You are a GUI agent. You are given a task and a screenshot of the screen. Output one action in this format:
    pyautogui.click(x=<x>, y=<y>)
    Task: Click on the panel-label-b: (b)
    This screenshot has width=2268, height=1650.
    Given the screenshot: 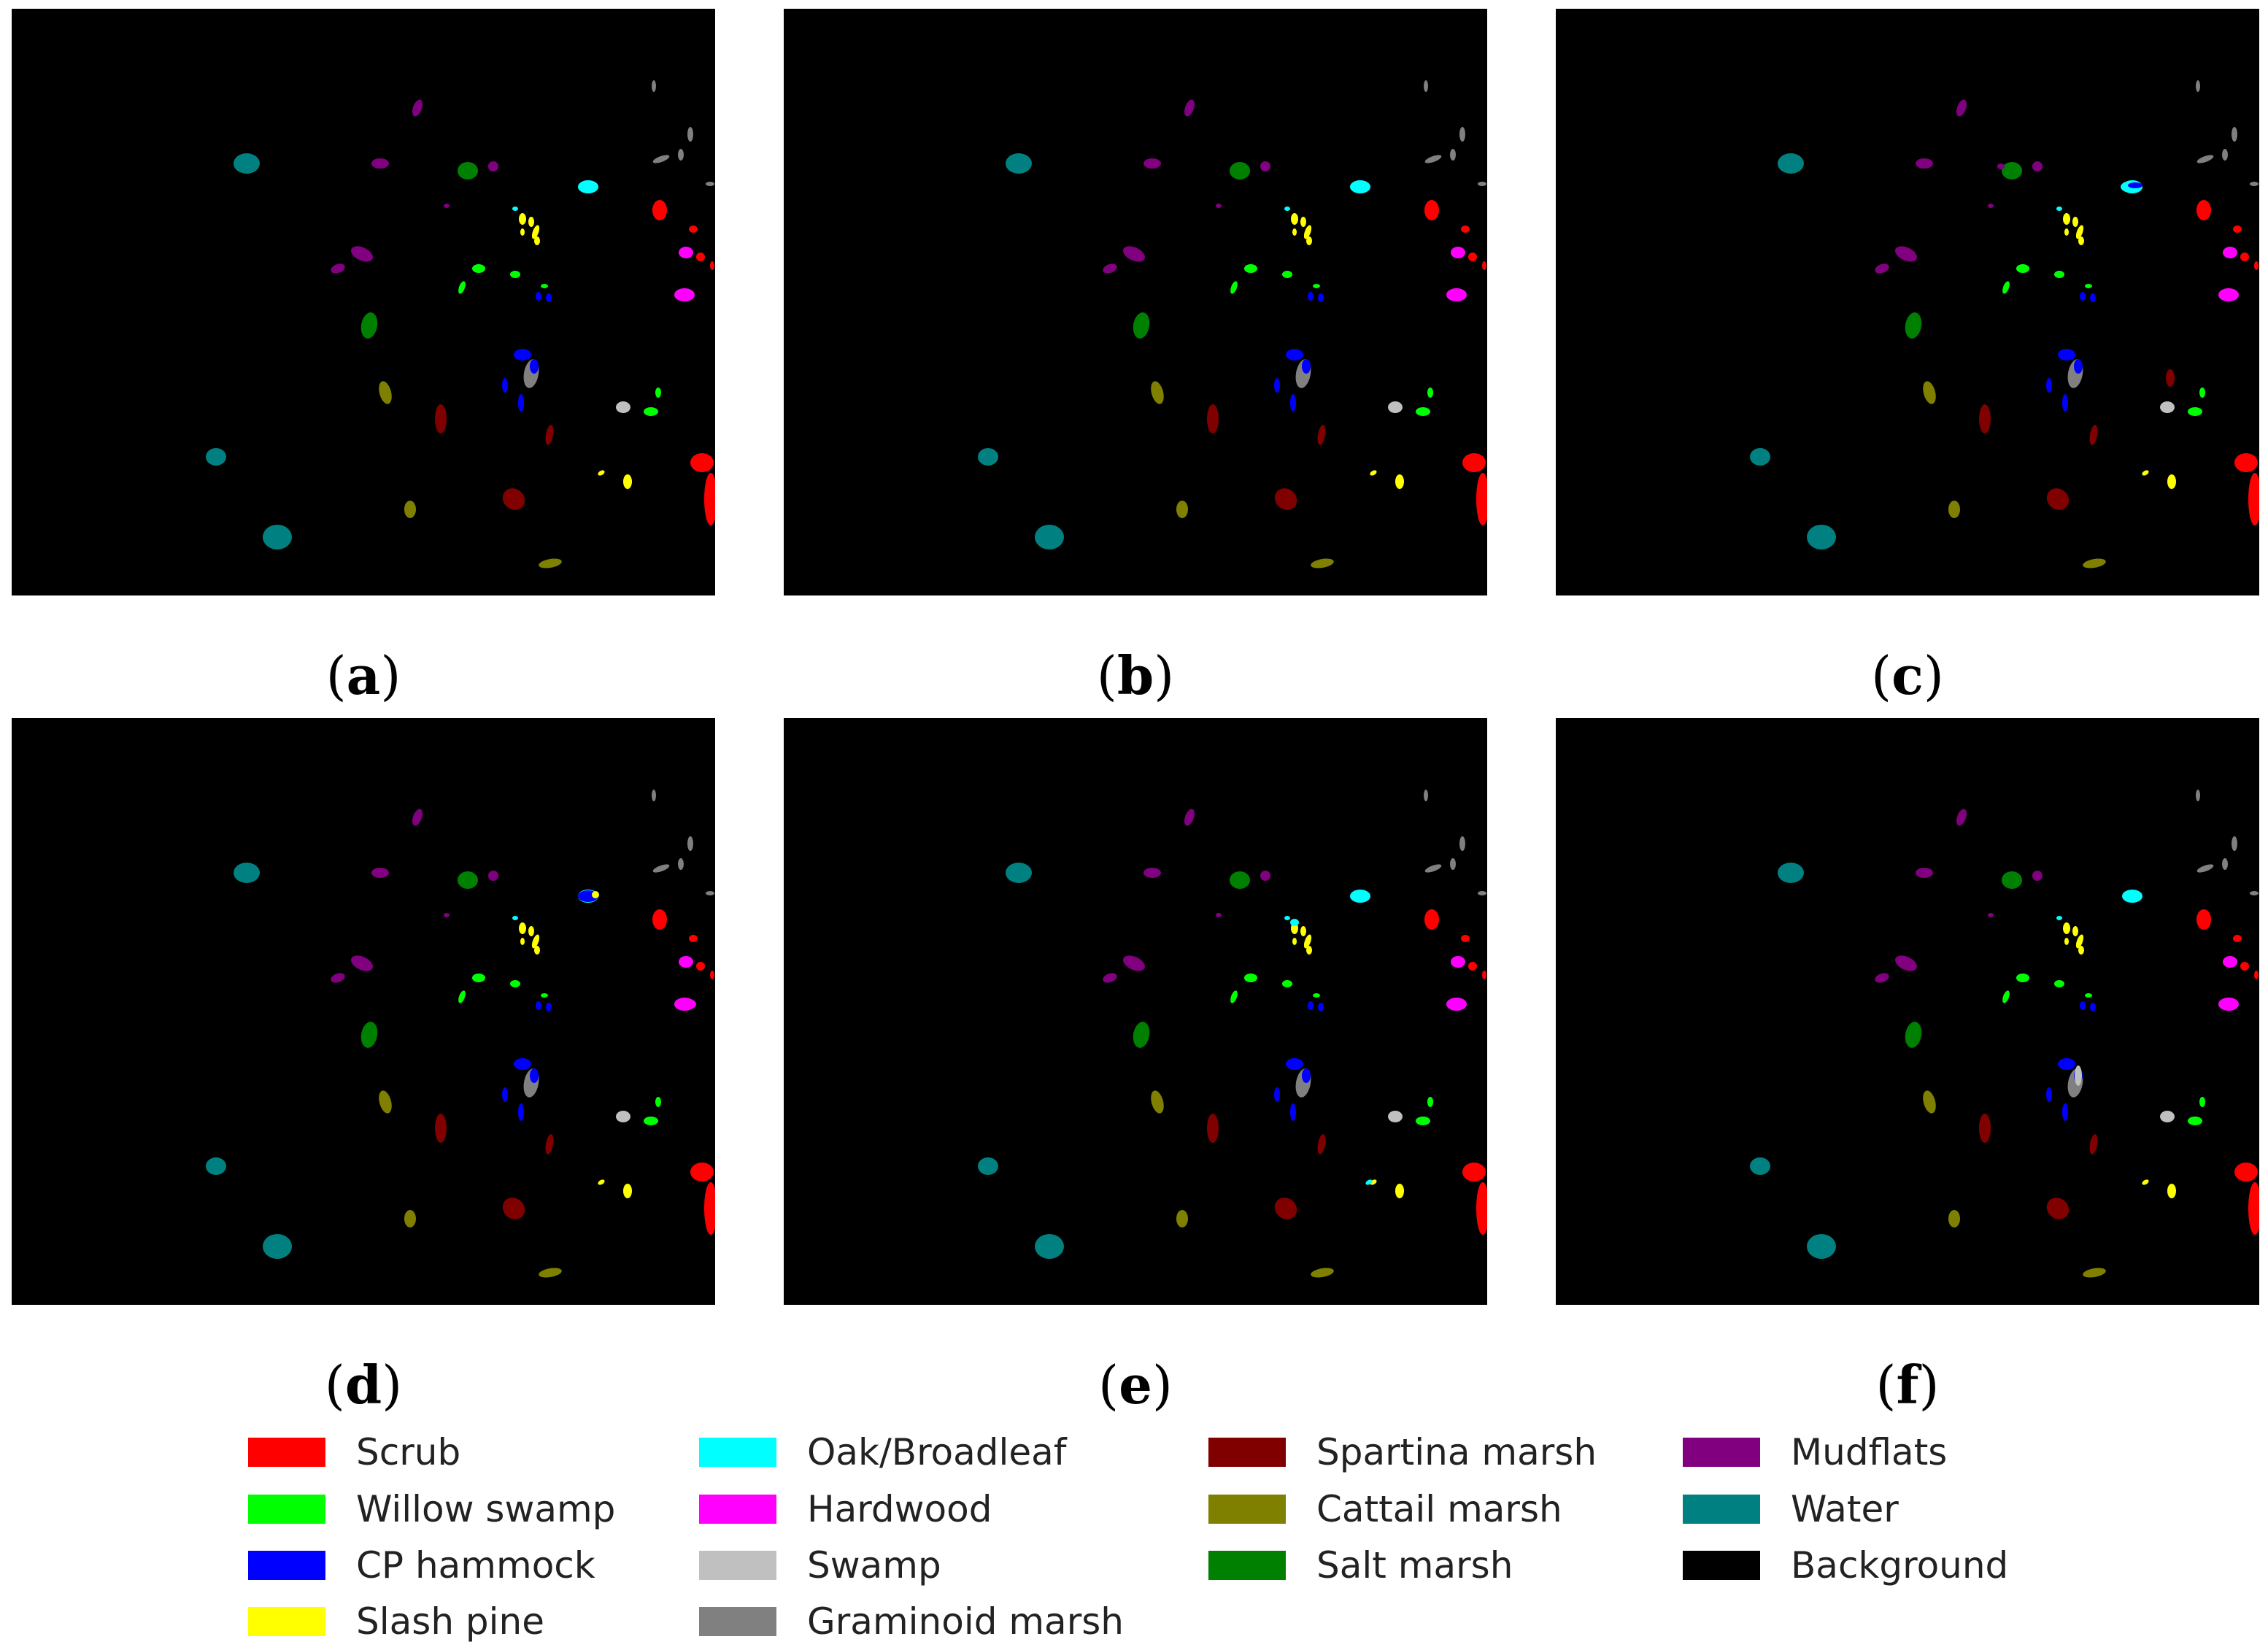 What is the action you would take?
    pyautogui.click(x=1135, y=675)
    